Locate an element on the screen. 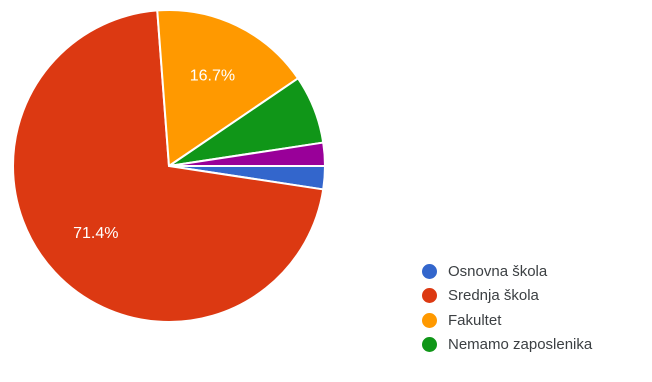 Image resolution: width=652 pixels, height=382 pixels. legend-item-3: Nemamo zaposlenika is located at coordinates (507, 345).